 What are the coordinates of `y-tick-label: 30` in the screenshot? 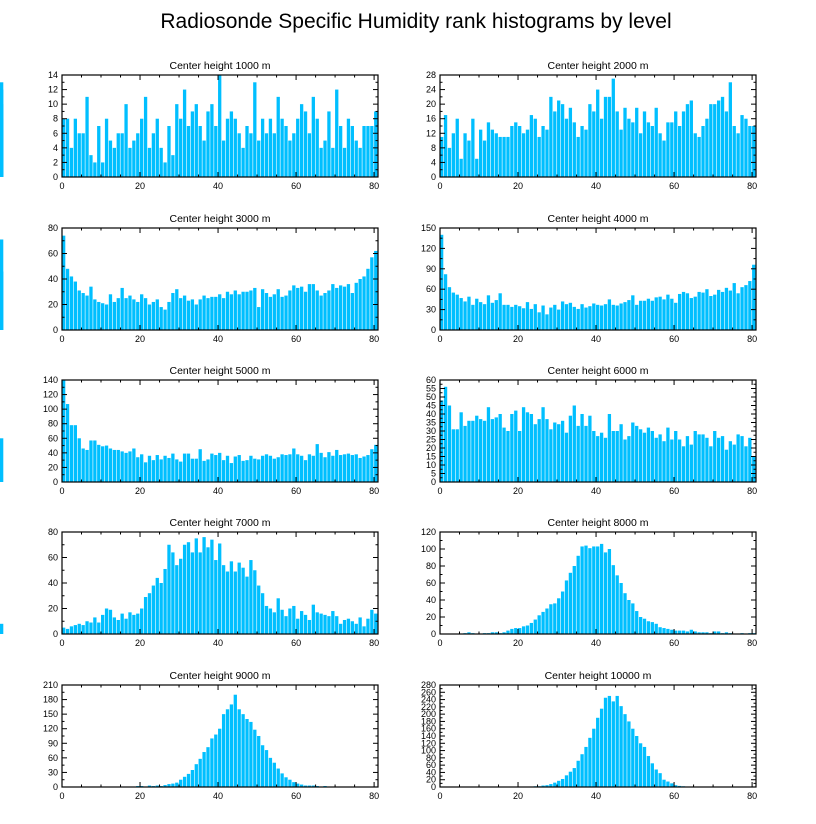 It's located at (431, 310).